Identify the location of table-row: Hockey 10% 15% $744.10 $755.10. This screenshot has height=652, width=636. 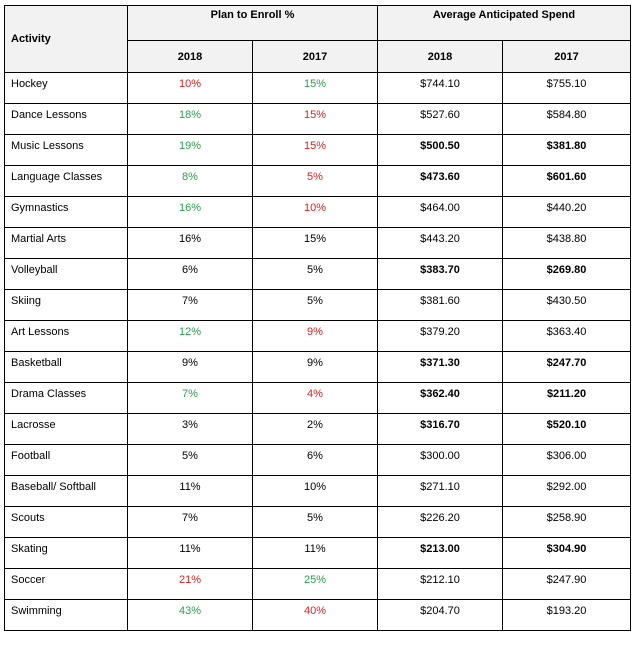
(318, 88).